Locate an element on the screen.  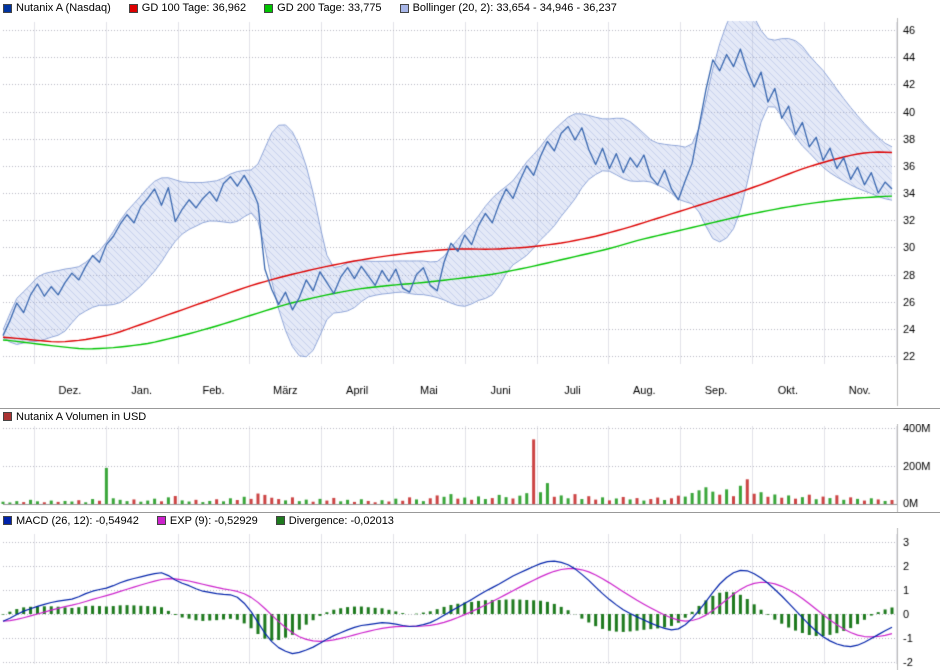
legend-item-exp: EXP (9): -0,52929 is located at coordinates (207, 520).